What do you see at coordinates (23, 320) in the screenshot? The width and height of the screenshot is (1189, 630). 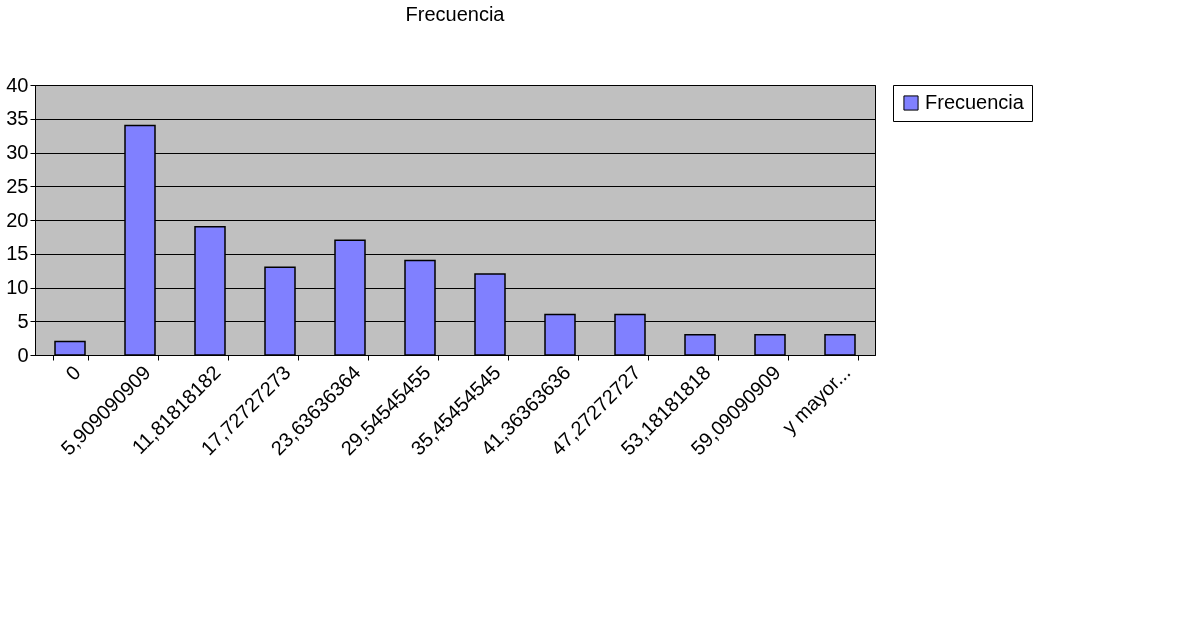 I see `y-tick-label: 5` at bounding box center [23, 320].